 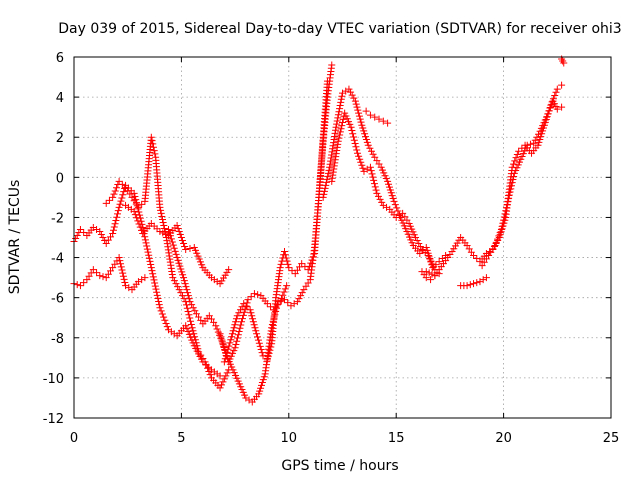 I want to click on x-tick-label: 10, so click(x=289, y=438).